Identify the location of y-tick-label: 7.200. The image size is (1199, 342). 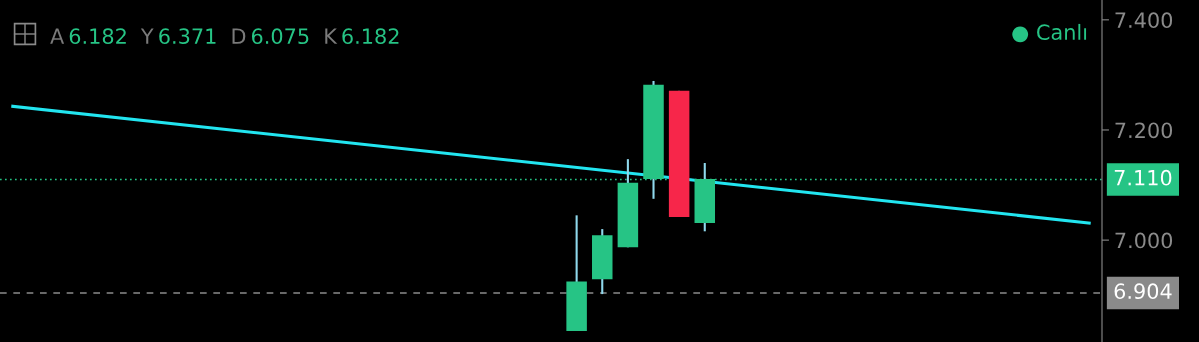
(1144, 130).